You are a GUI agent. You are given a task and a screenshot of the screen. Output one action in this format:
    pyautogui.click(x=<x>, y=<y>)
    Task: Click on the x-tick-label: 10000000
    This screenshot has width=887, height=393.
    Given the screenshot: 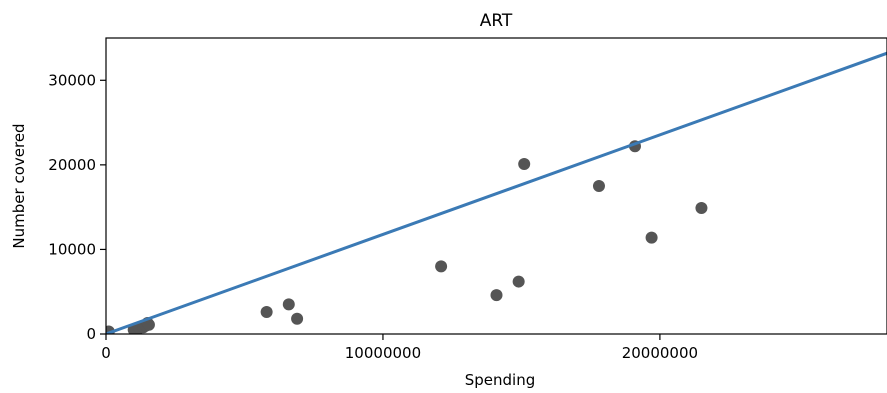 What is the action you would take?
    pyautogui.click(x=383, y=353)
    